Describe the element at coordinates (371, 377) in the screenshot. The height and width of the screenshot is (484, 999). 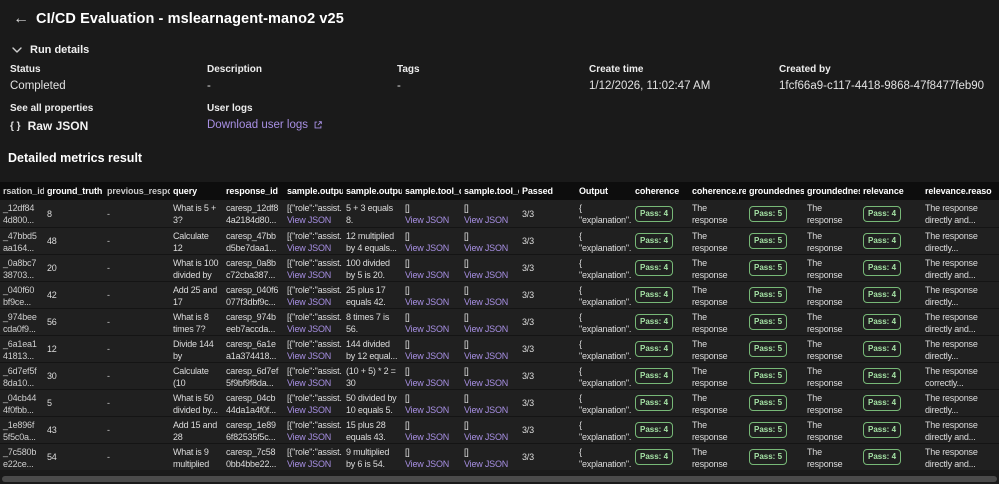
I see `cell-sample-output-text: (10 + 5) * 2 = 30` at that location.